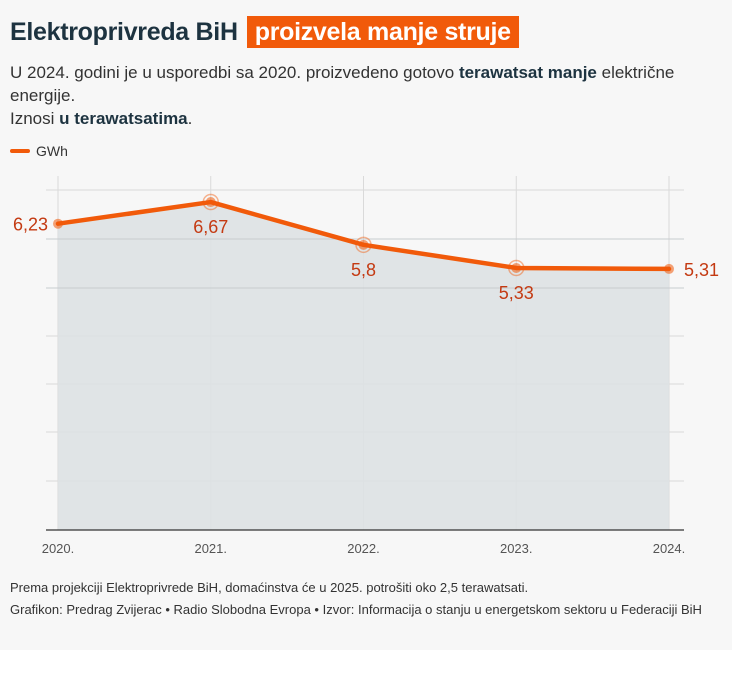 The height and width of the screenshot is (675, 748). I want to click on subtitle-bold: terawatsat manje, so click(527, 72).